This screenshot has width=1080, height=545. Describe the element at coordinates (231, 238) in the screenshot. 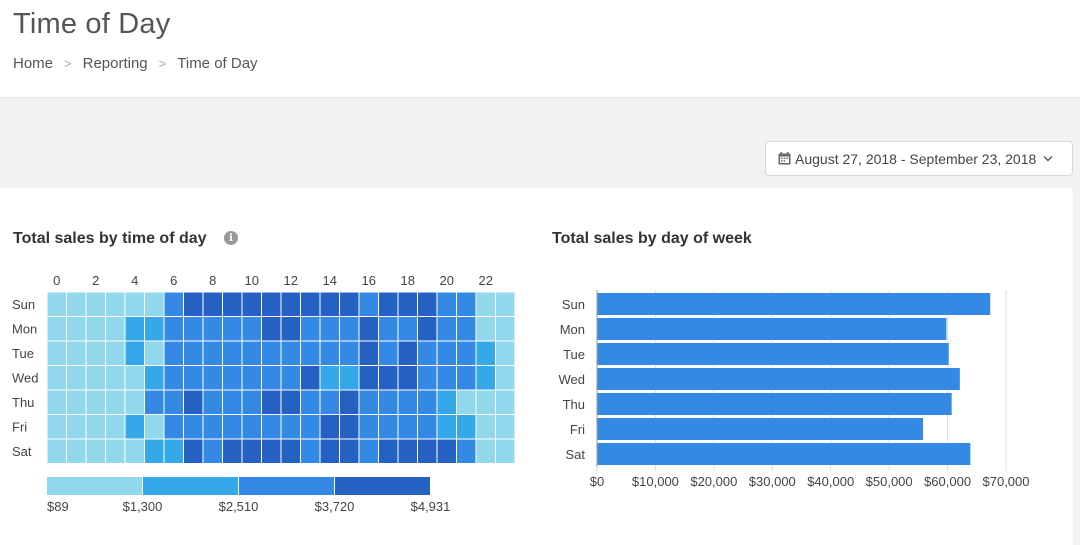

I see `info-icon: i` at that location.